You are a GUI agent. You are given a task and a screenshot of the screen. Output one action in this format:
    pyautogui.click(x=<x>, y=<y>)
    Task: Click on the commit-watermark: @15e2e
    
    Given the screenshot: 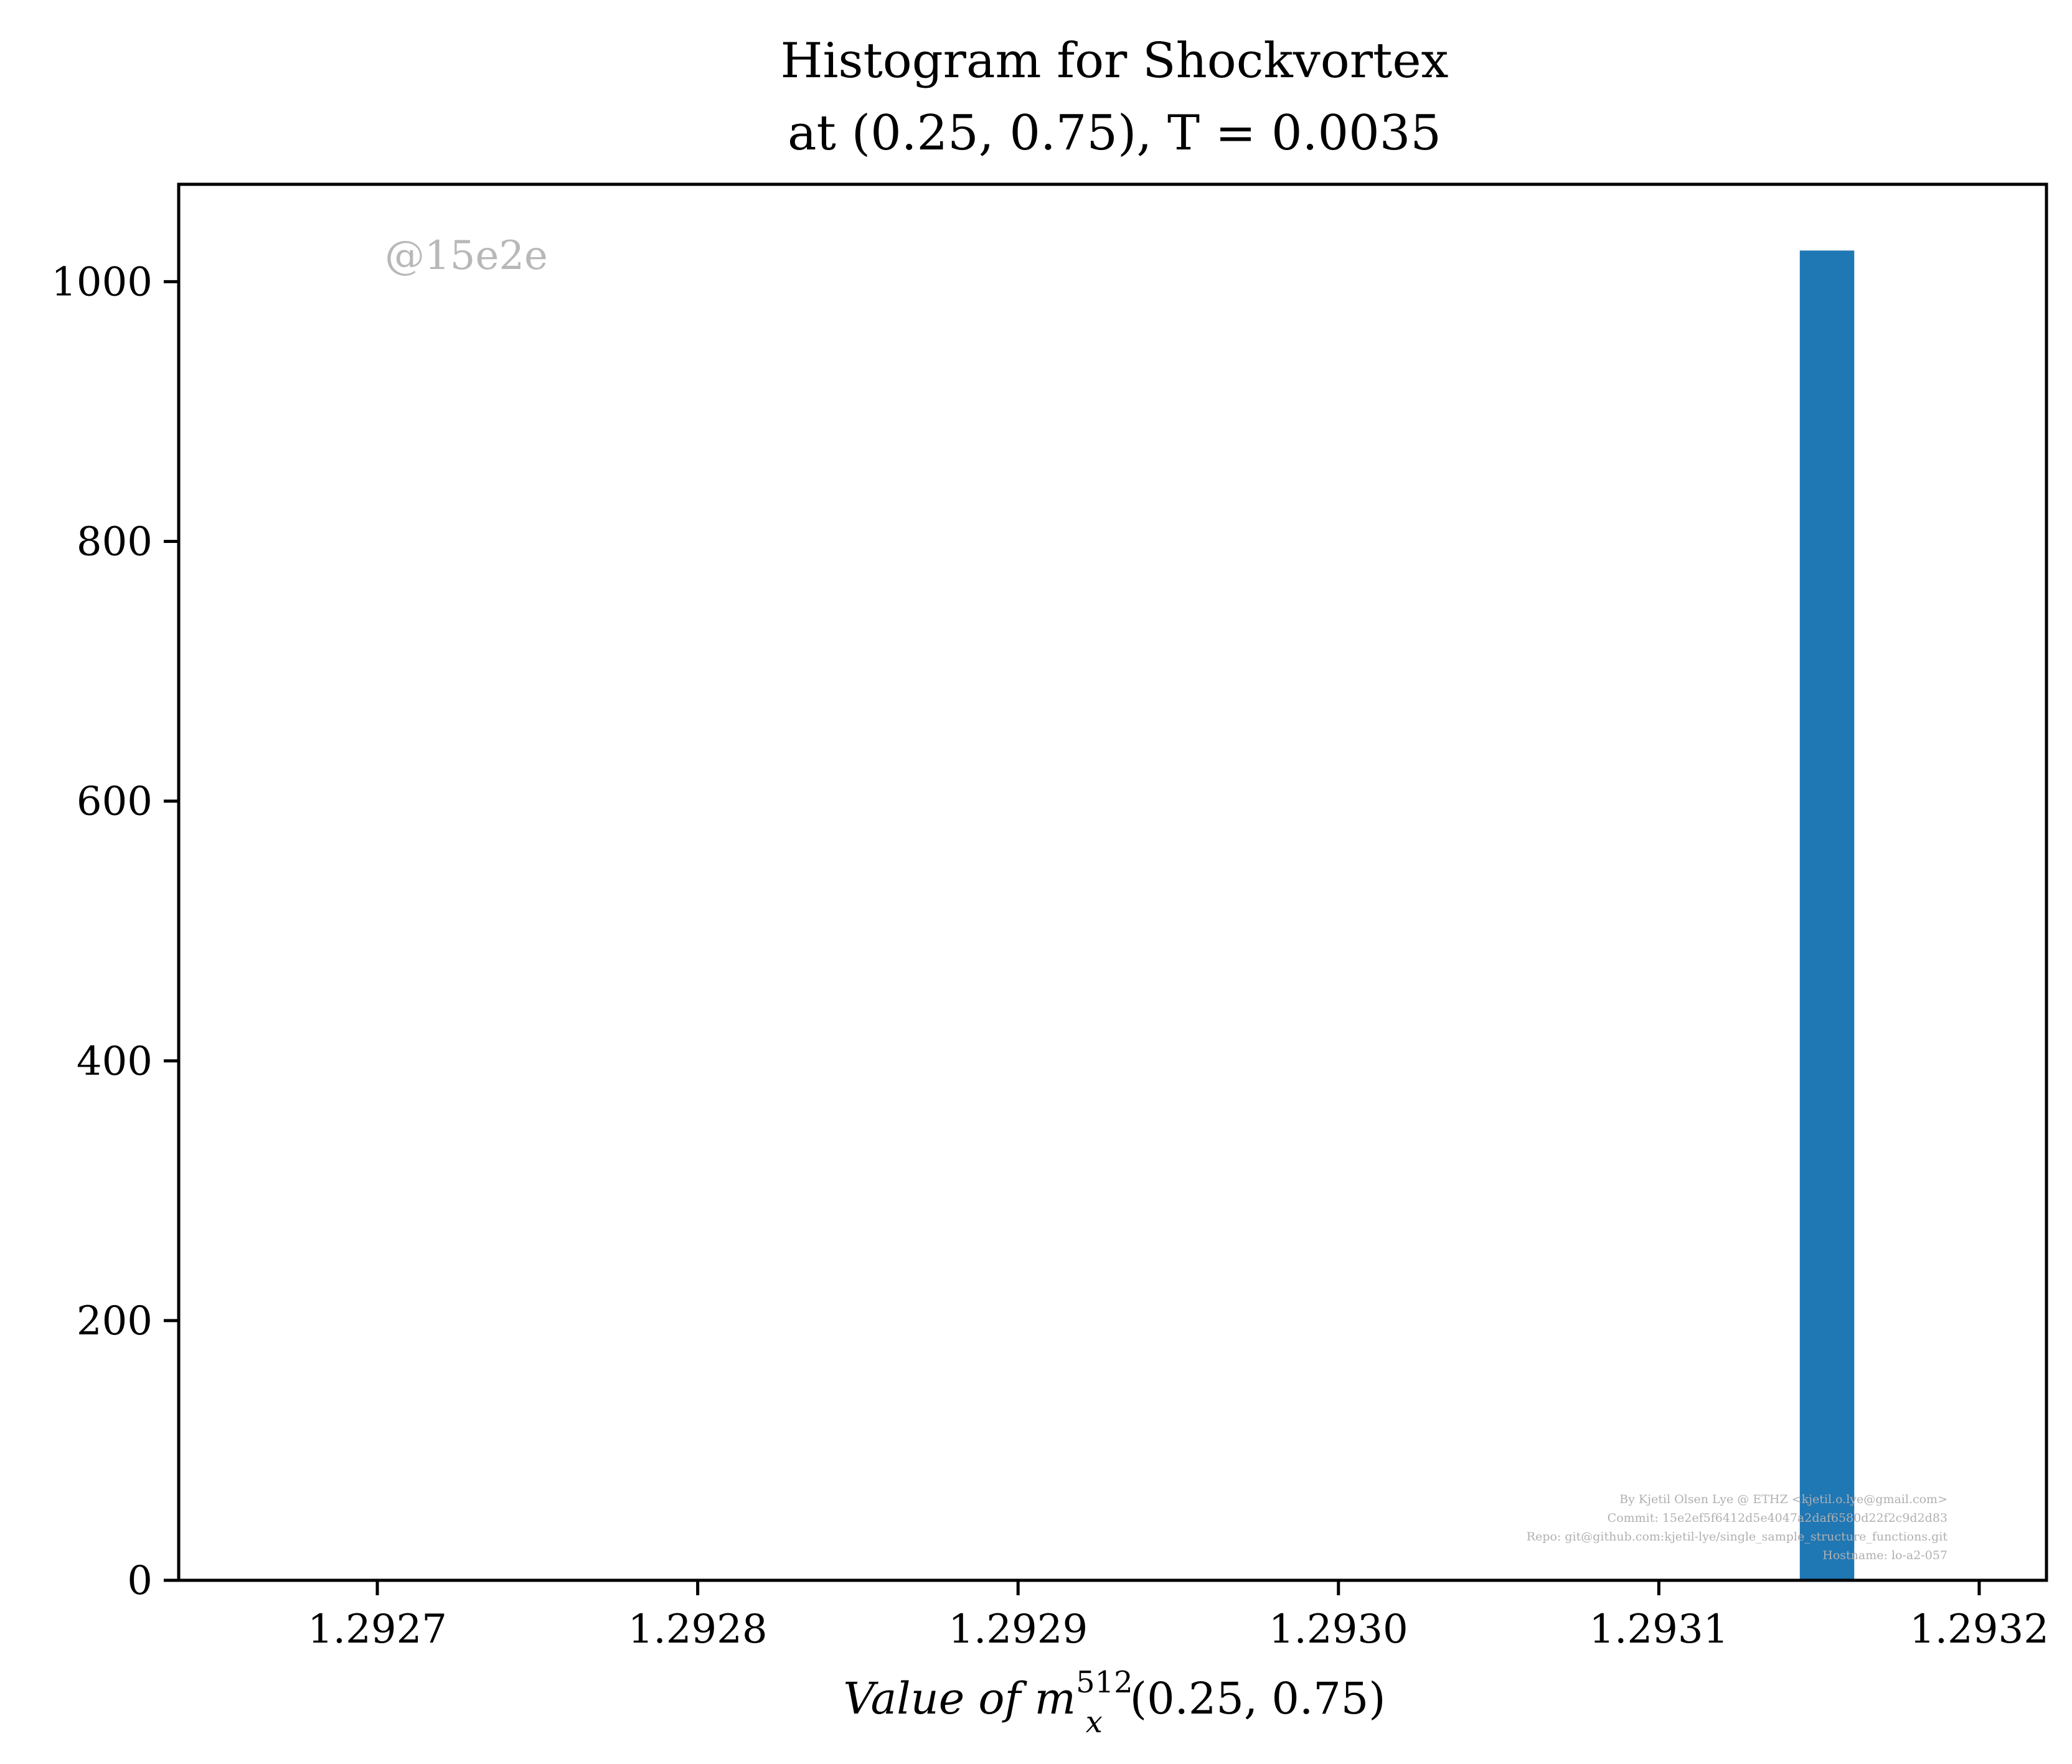 What is the action you would take?
    pyautogui.click(x=466, y=256)
    